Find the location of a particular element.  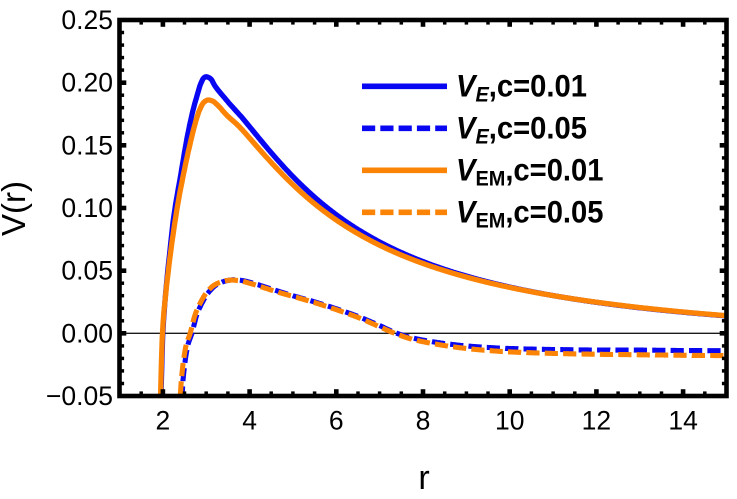

svg-text: 0.05 is located at coordinates (87, 271).